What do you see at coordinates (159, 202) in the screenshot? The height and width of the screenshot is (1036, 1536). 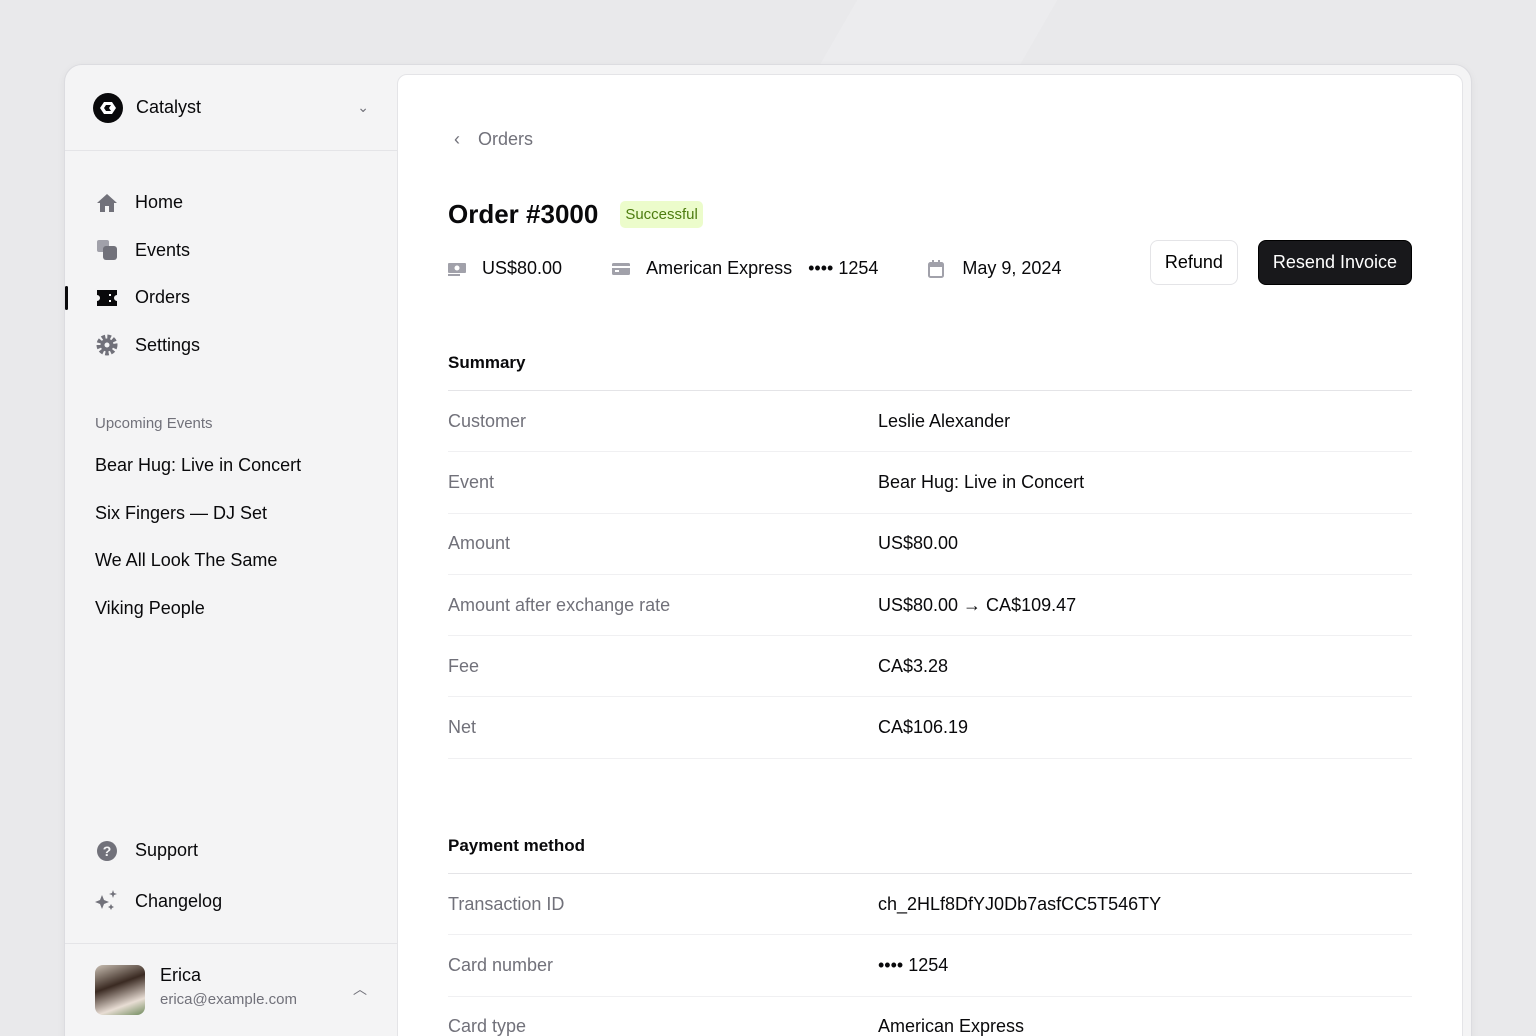 I see `sidebar-item-label: Home` at bounding box center [159, 202].